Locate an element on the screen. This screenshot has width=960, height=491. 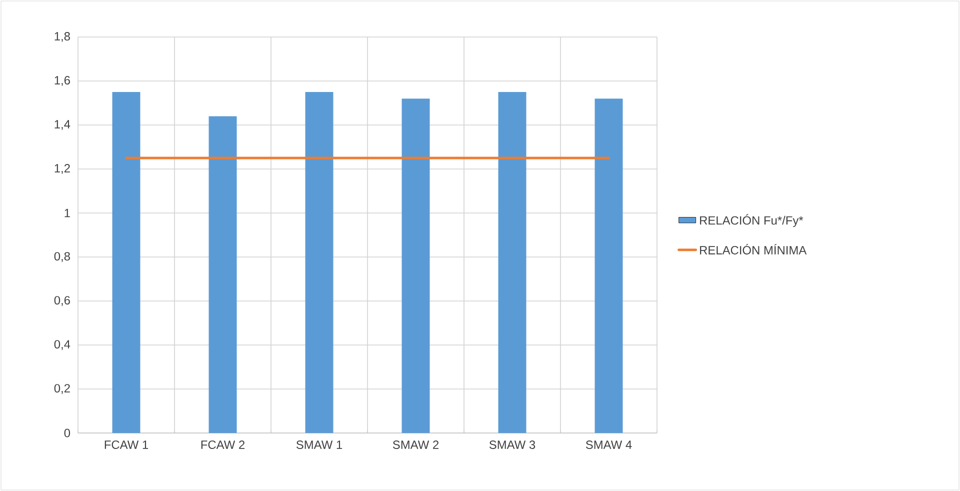
y-tick-label: 0,8 is located at coordinates (62, 257).